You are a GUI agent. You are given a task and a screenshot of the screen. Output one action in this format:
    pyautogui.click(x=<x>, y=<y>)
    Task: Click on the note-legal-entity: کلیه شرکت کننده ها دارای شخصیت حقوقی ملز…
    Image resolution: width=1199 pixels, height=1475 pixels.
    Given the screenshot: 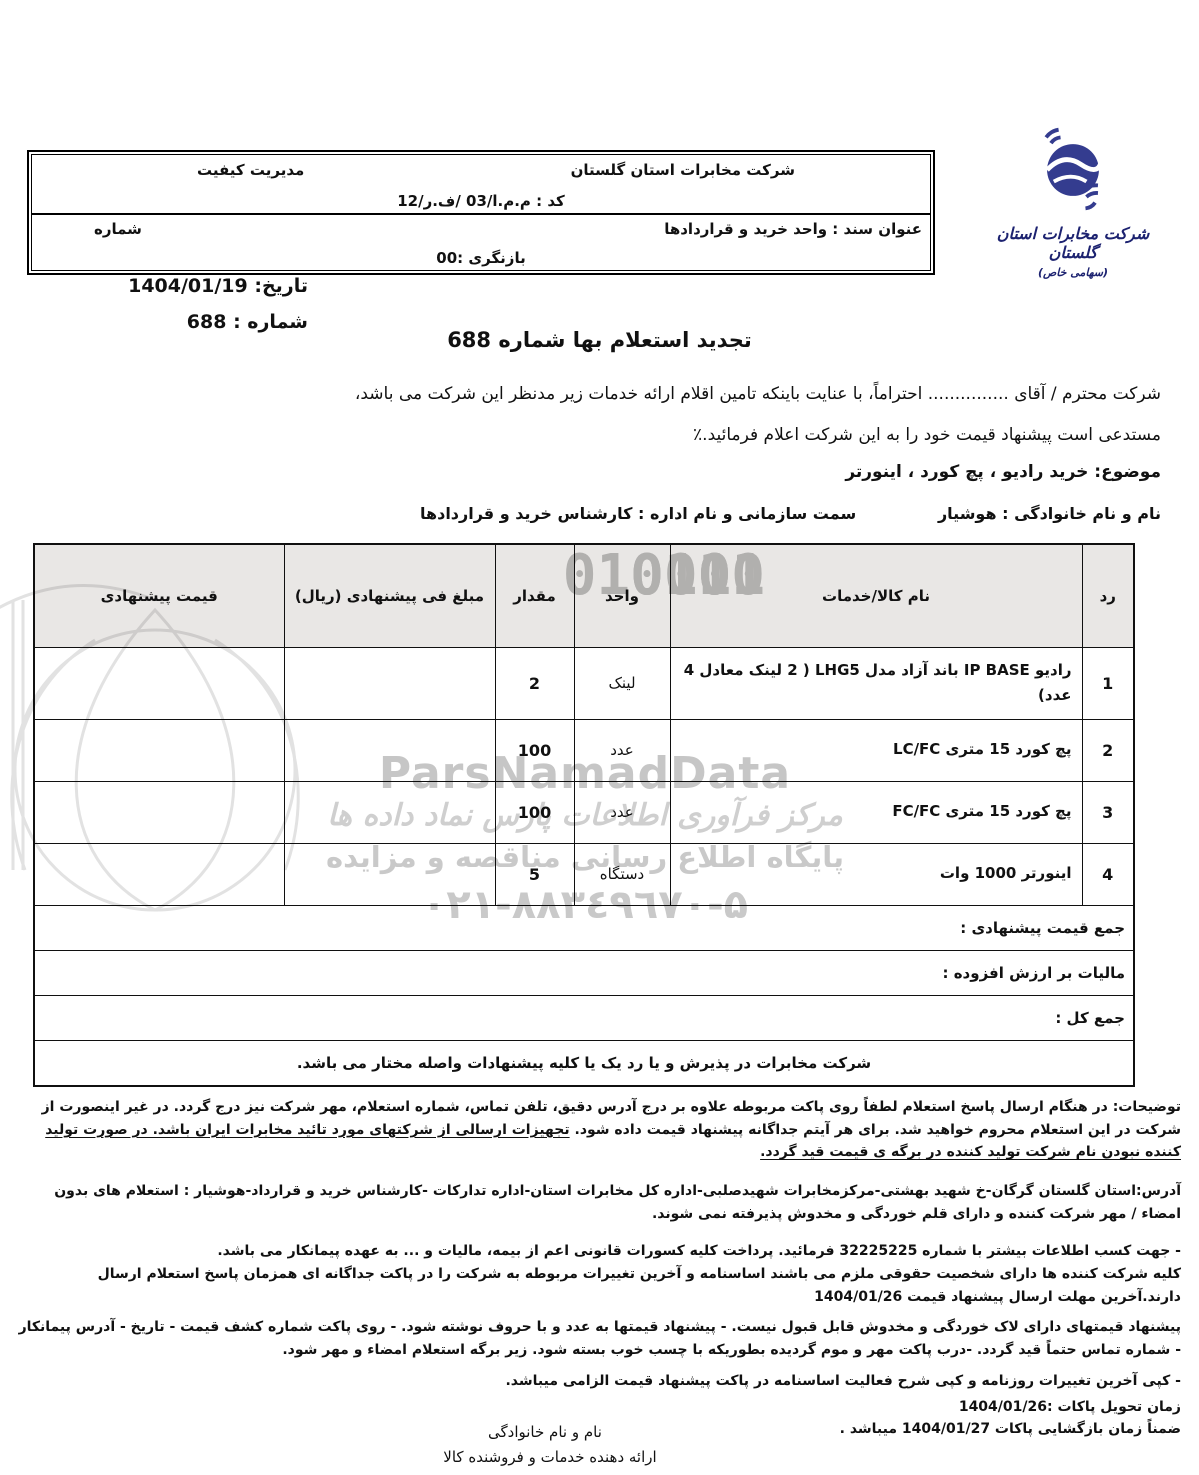 What is the action you would take?
    pyautogui.click(x=639, y=1285)
    